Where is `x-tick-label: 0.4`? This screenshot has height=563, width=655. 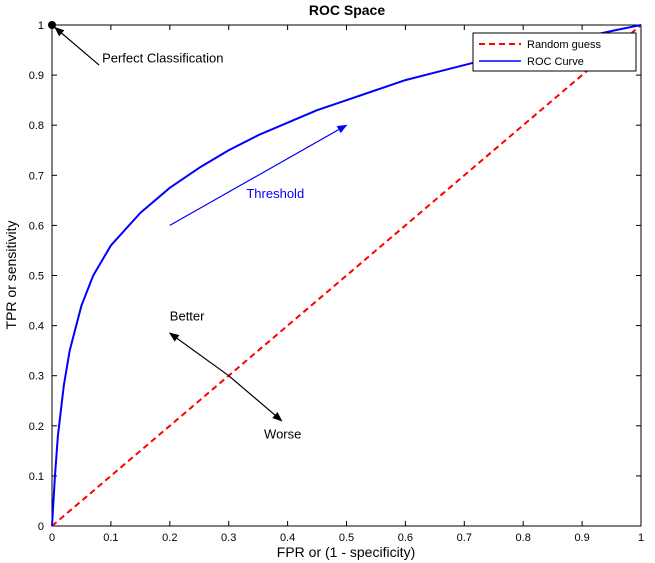 x-tick-label: 0.4 is located at coordinates (287, 538).